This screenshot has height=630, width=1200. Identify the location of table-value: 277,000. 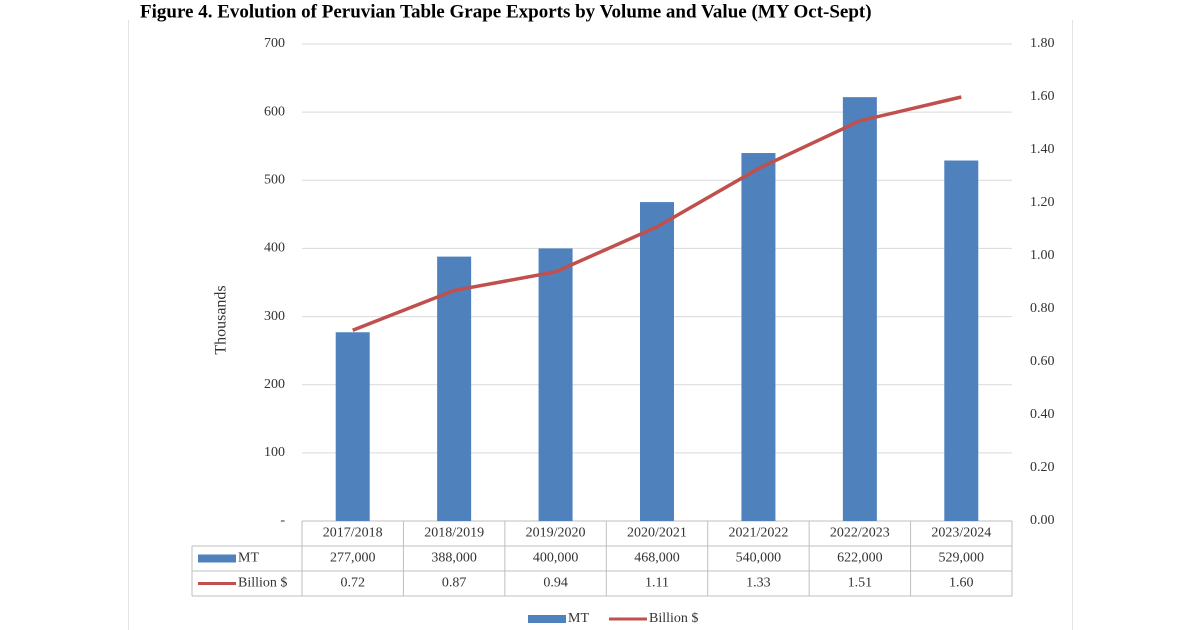
(353, 558).